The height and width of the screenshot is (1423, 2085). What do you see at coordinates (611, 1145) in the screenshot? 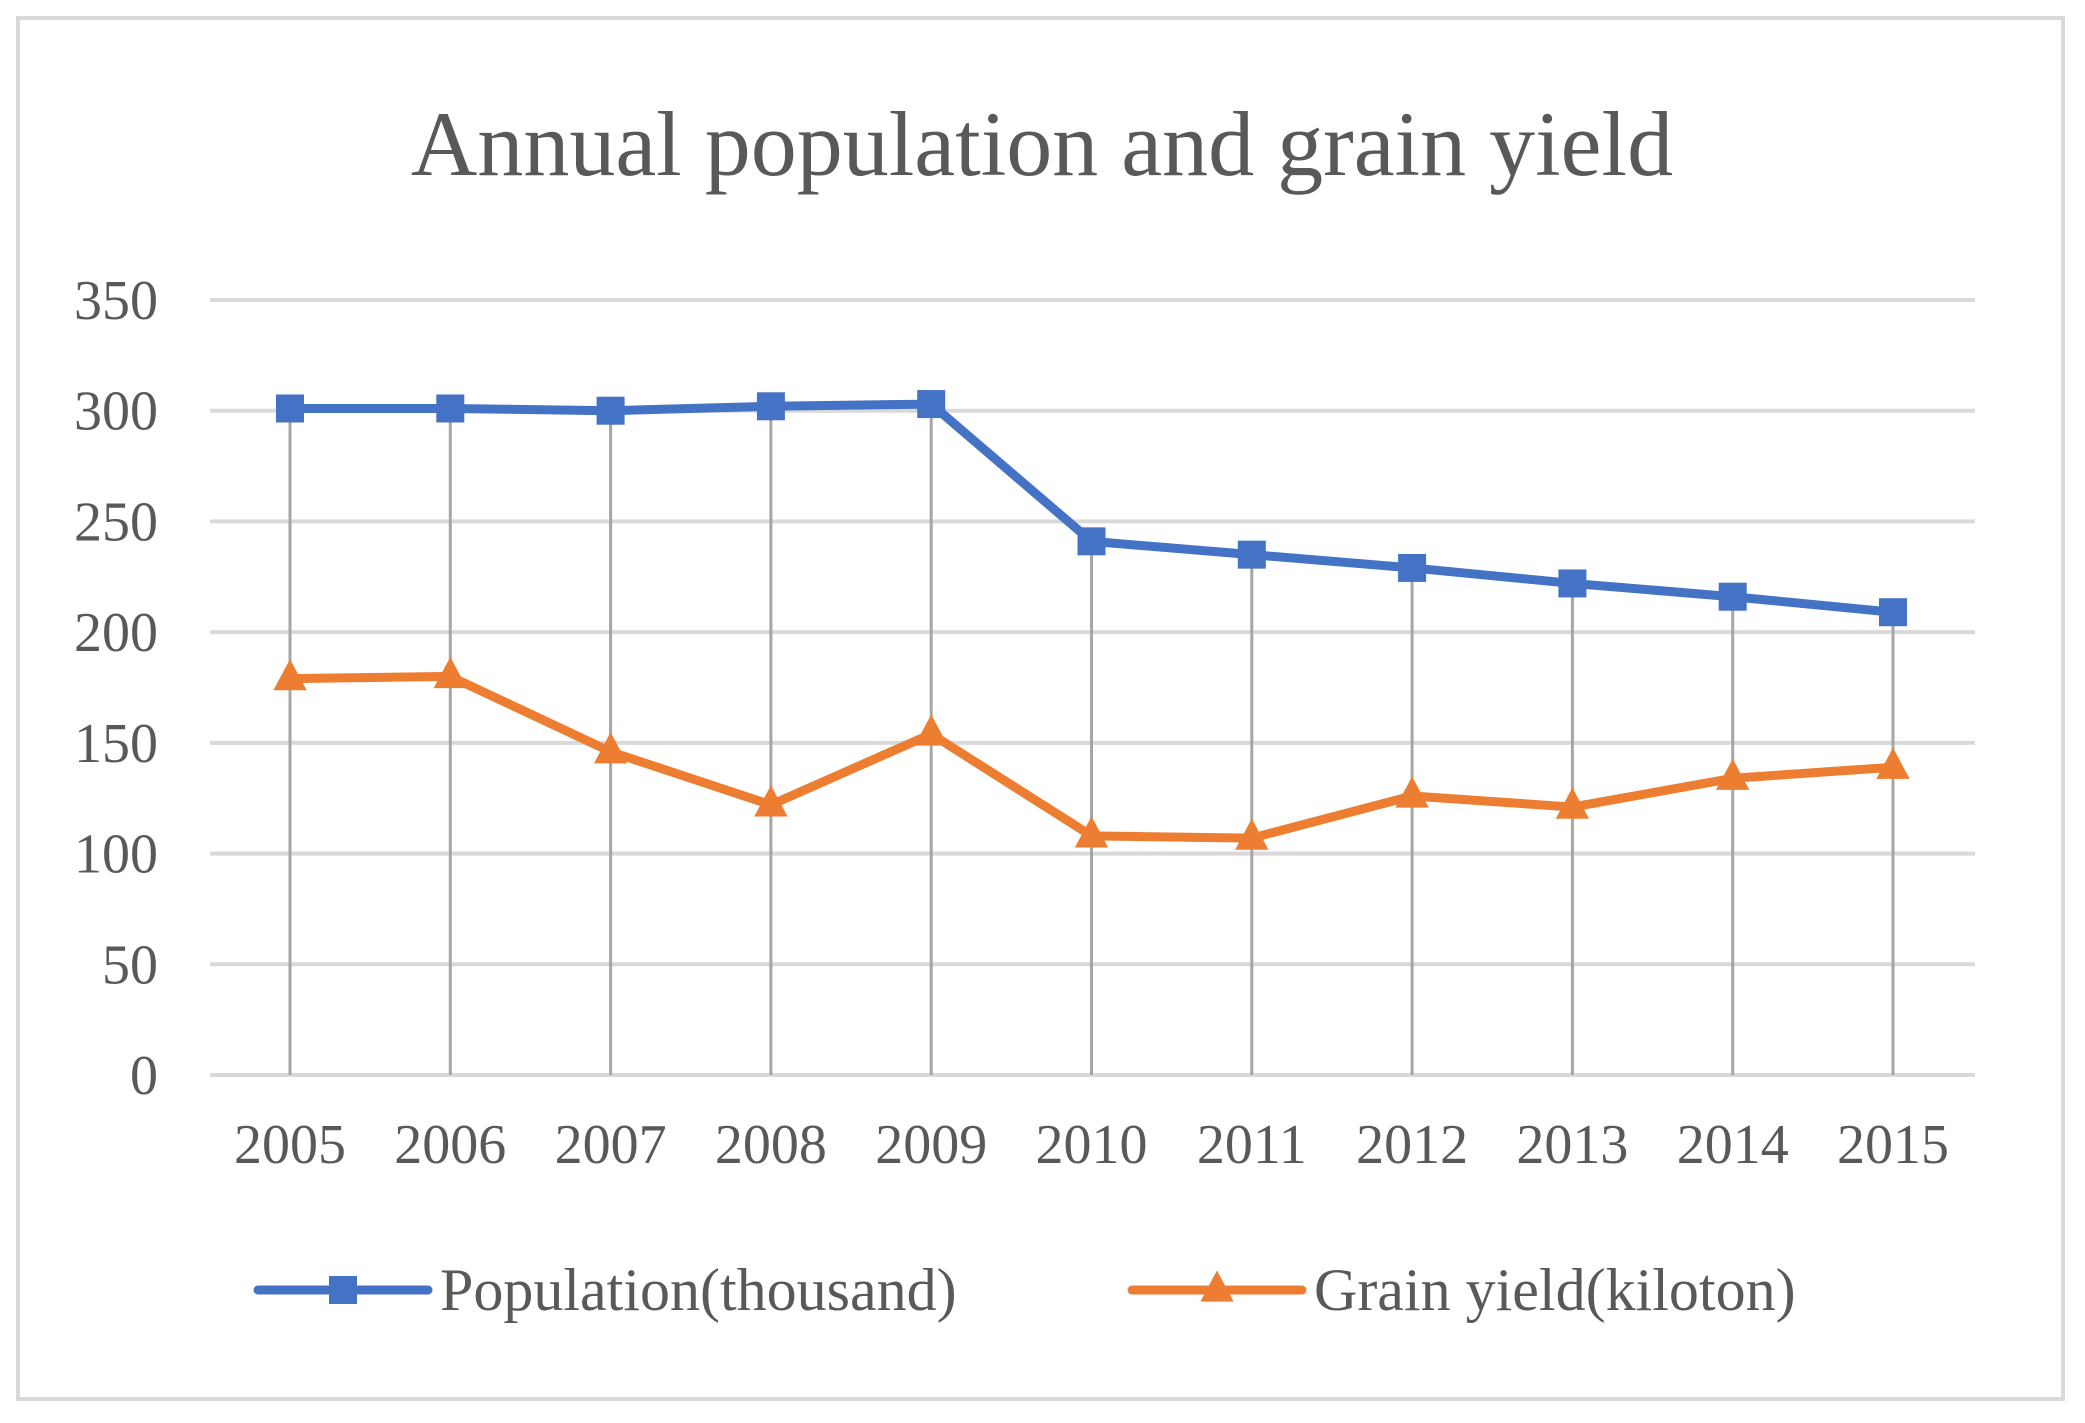
I see `x-tick-label-2007: 2007` at bounding box center [611, 1145].